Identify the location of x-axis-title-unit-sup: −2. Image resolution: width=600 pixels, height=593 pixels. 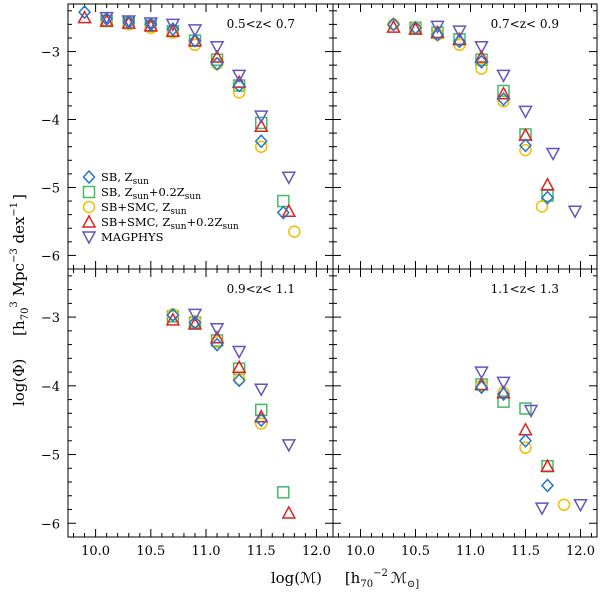
(380, 573).